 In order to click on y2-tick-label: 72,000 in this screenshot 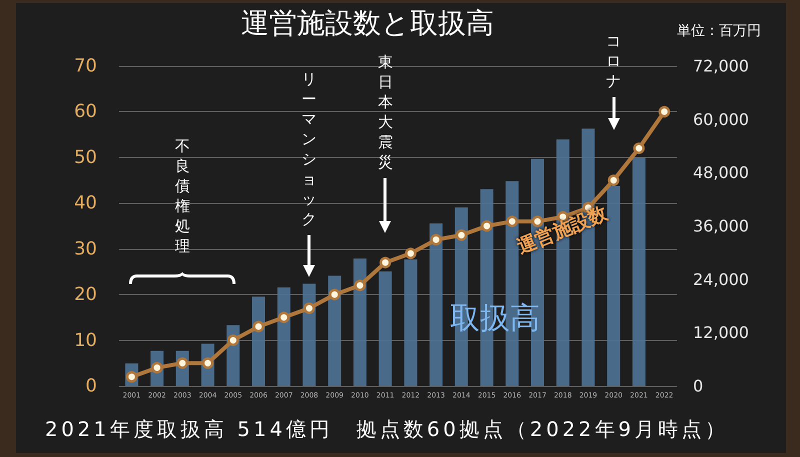, I will do `click(721, 66)`.